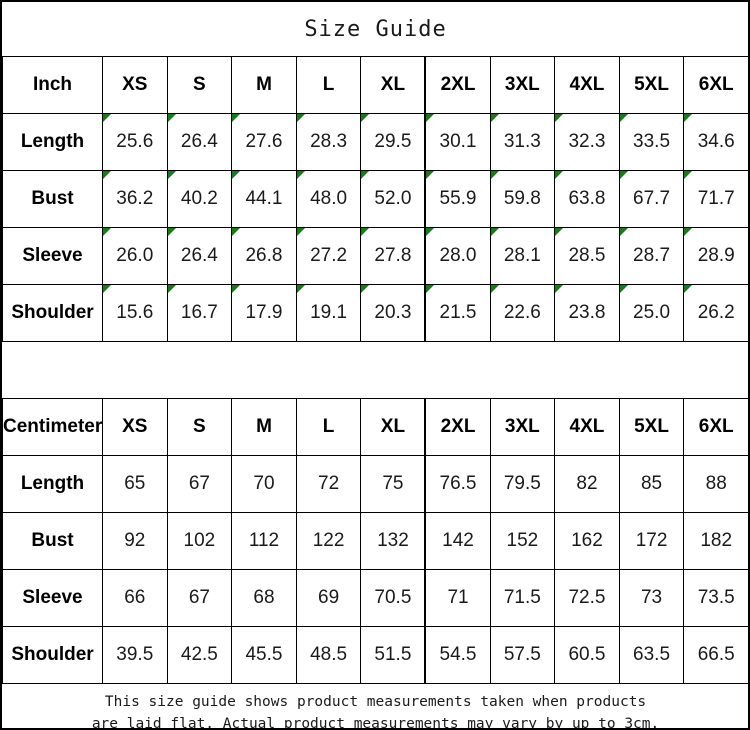 The height and width of the screenshot is (730, 750). What do you see at coordinates (328, 598) in the screenshot?
I see `cell-centimeter-sleeve-l: 69` at bounding box center [328, 598].